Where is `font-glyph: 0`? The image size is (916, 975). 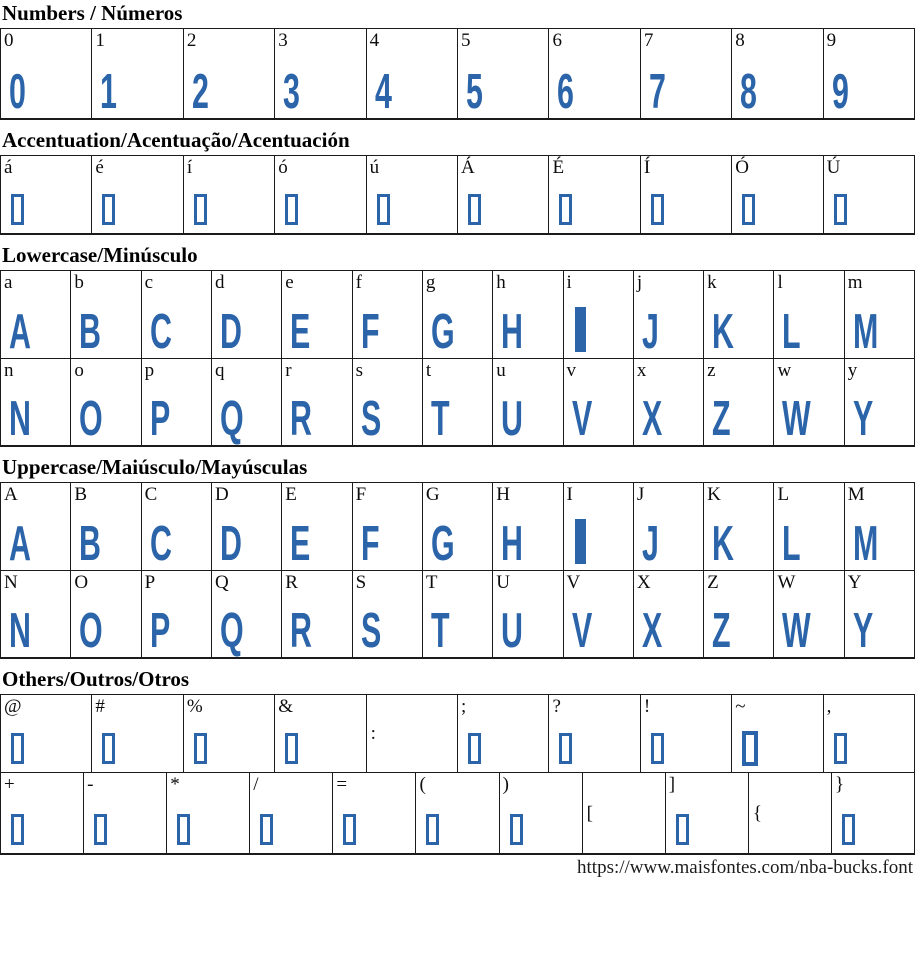 font-glyph: 0 is located at coordinates (17, 91).